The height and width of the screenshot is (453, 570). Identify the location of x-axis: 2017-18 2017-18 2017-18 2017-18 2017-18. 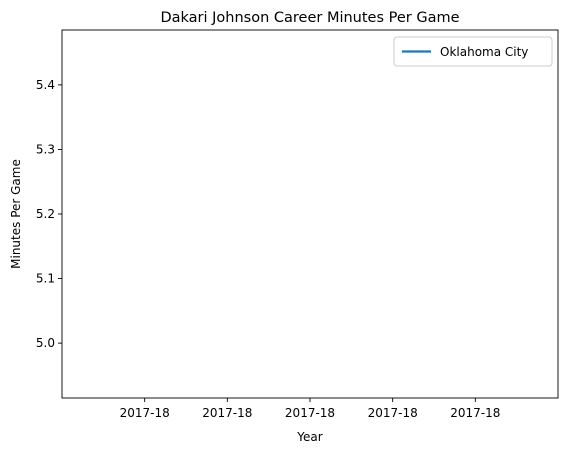
(310, 409).